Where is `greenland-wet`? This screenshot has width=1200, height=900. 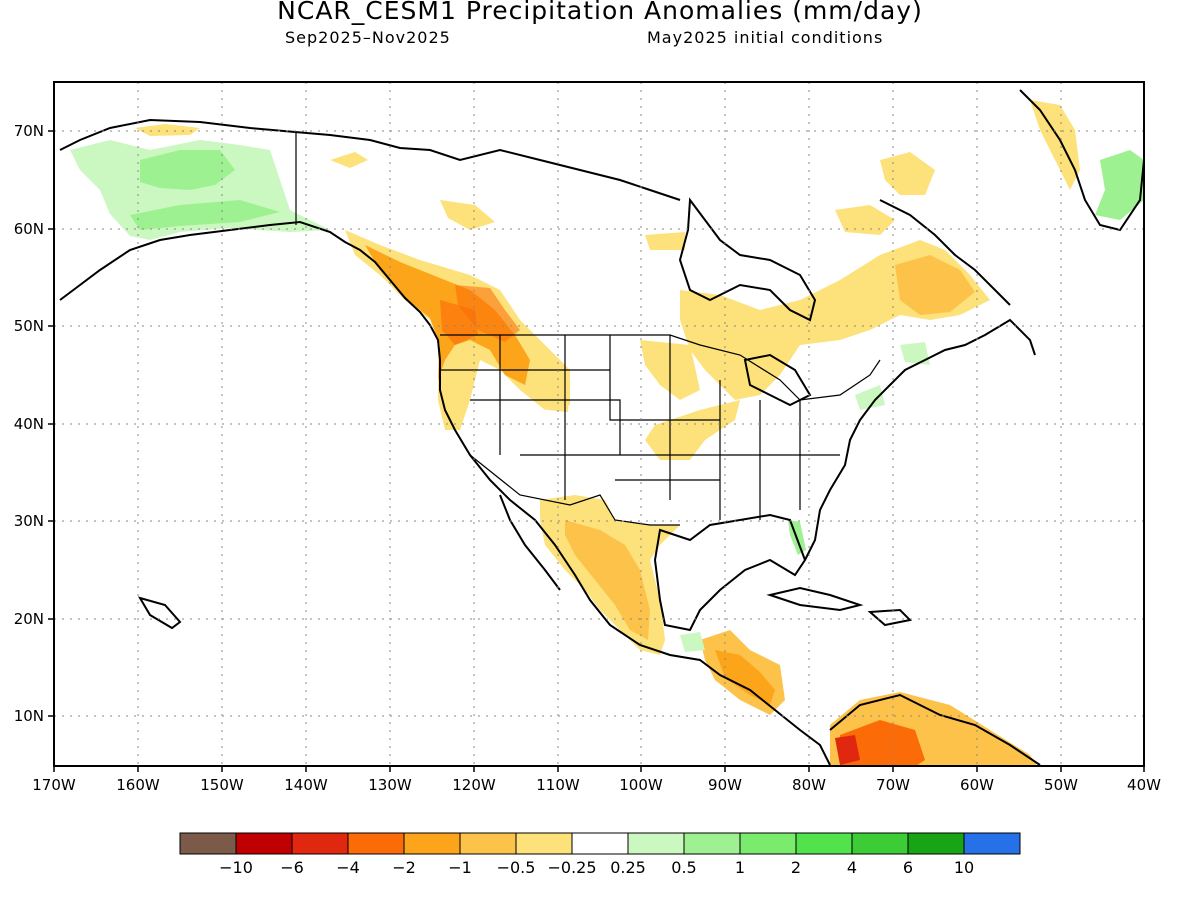 greenland-wet is located at coordinates (1119, 185).